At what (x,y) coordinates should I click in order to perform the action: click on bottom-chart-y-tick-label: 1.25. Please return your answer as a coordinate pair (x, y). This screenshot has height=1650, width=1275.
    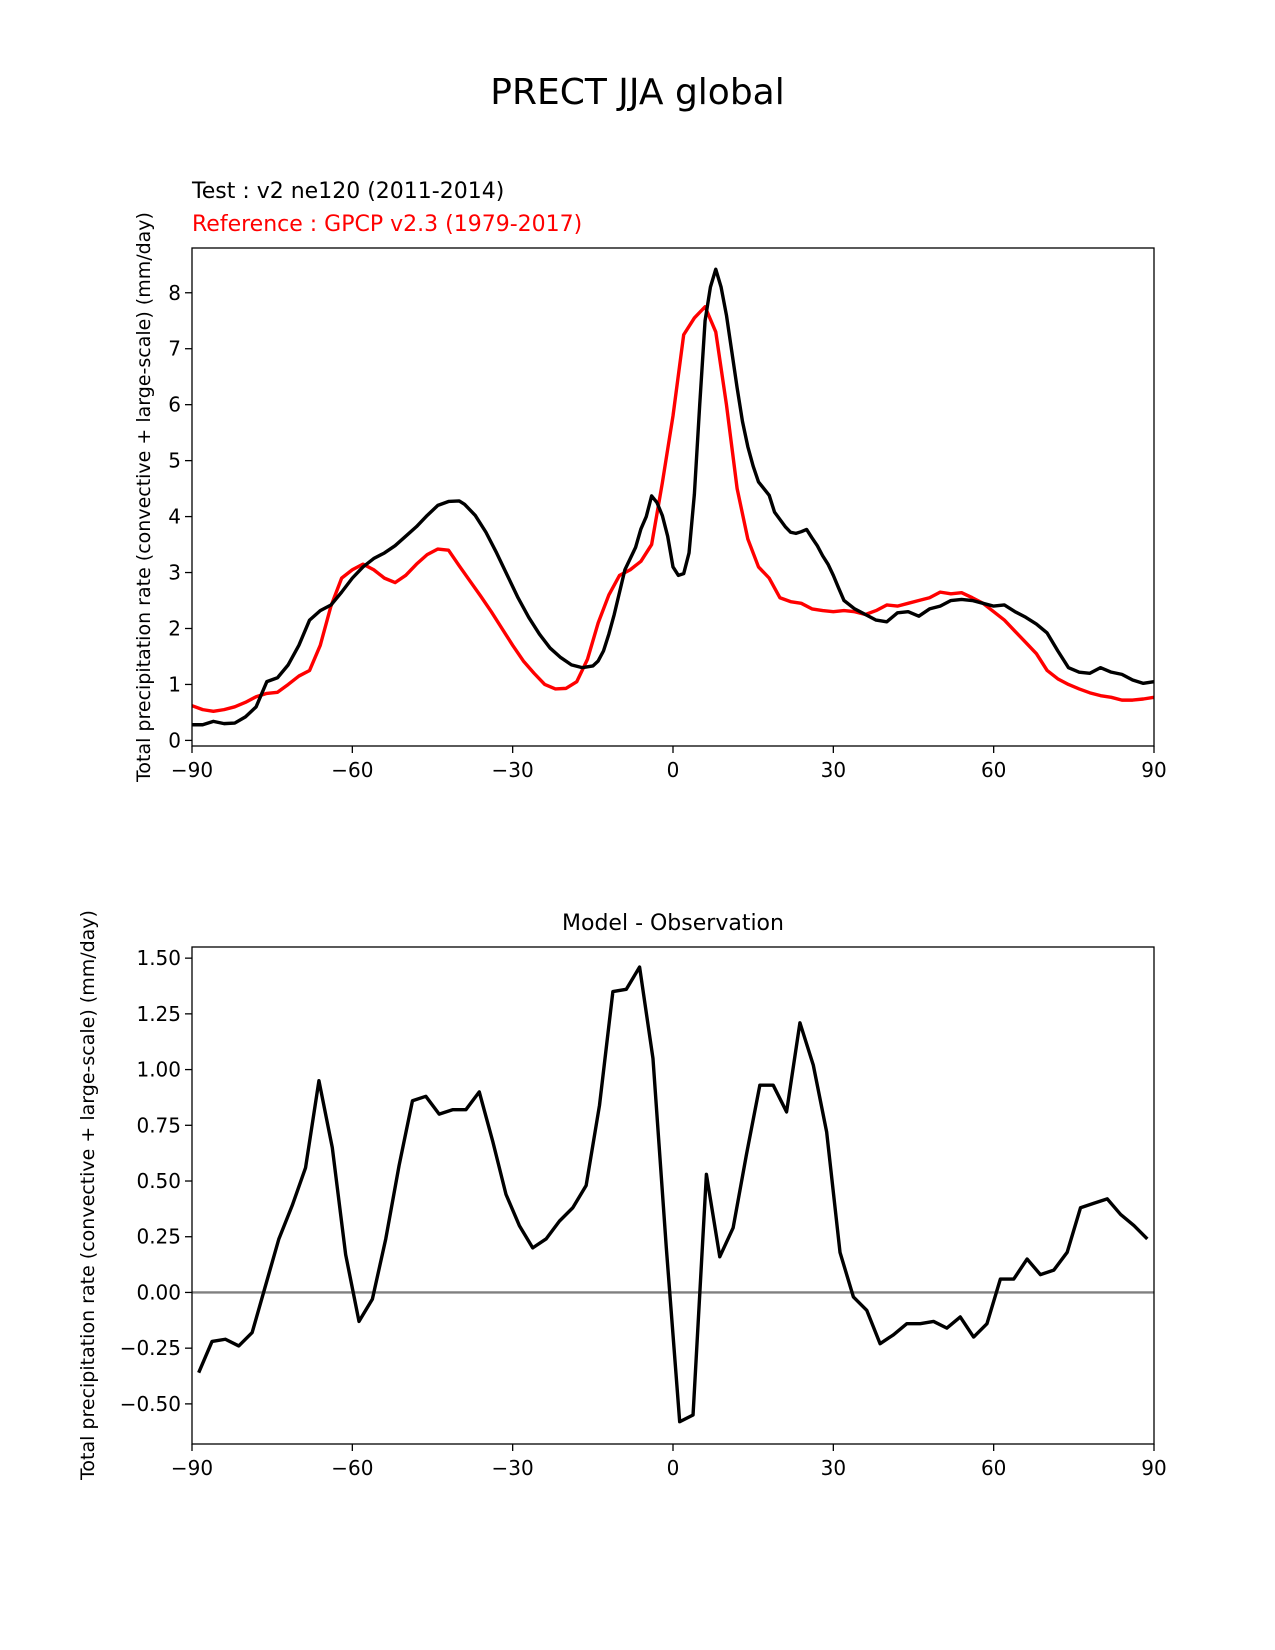
    Looking at the image, I should click on (158, 1014).